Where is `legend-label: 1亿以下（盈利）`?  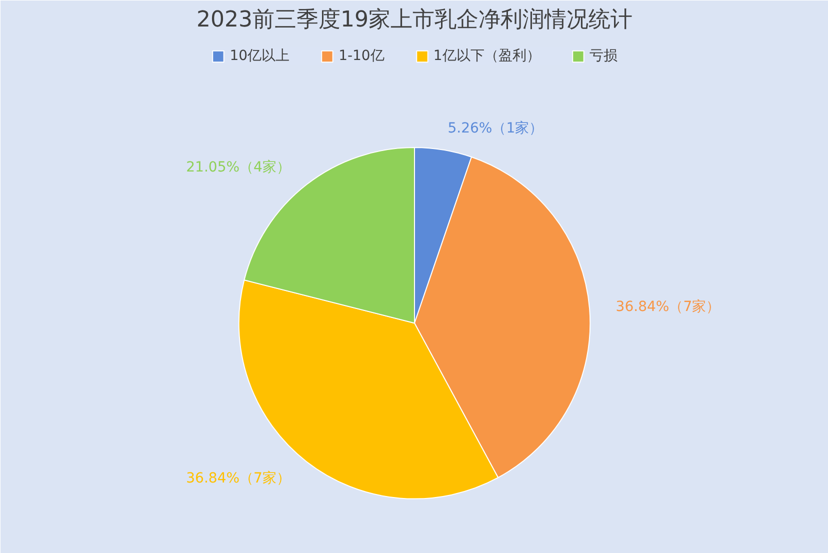 legend-label: 1亿以下（盈利） is located at coordinates (486, 56).